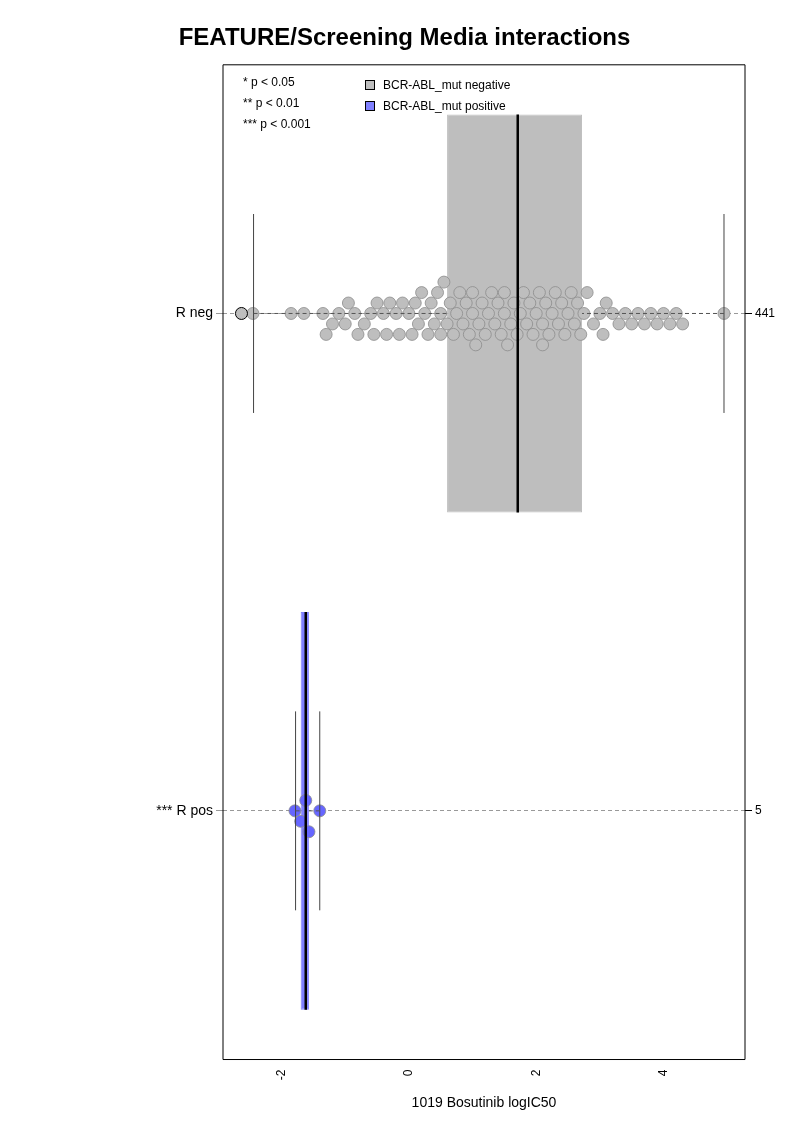  I want to click on annotation: ** p < 0.01, so click(271, 103).